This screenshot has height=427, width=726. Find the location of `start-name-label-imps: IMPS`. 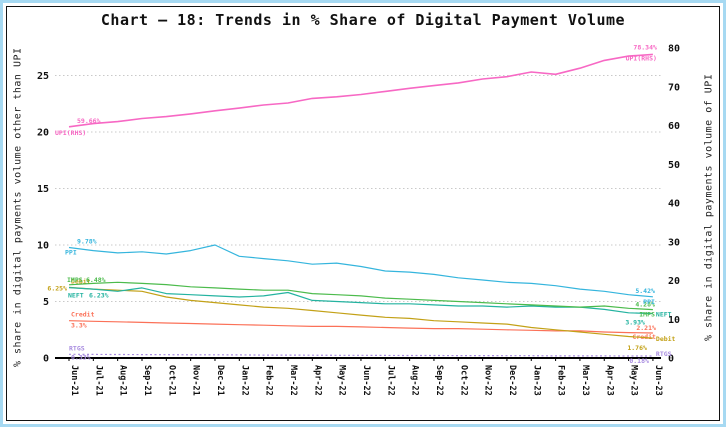

start-name-label-imps: IMPS is located at coordinates (75, 280).